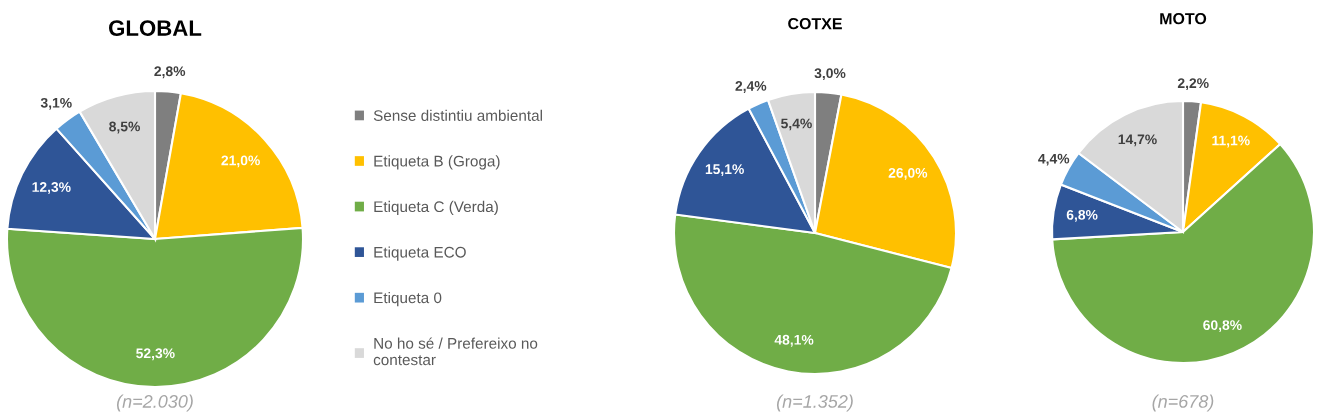 The height and width of the screenshot is (414, 1317). What do you see at coordinates (1137, 140) in the screenshot?
I see `data-label: 14,7%` at bounding box center [1137, 140].